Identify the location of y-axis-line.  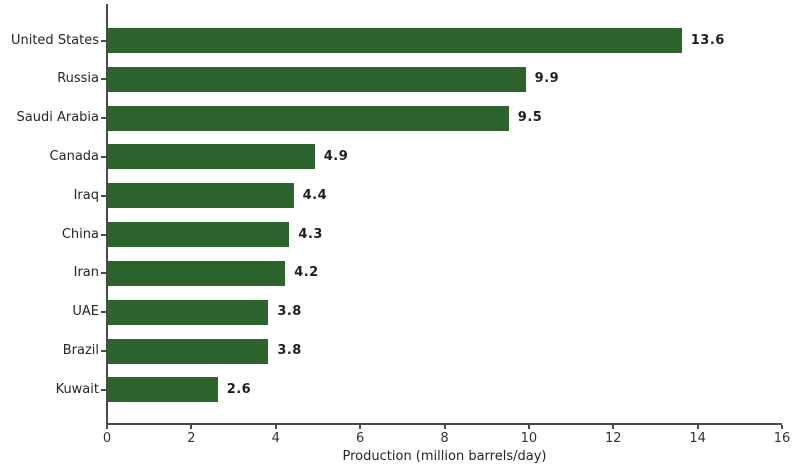
(107, 214).